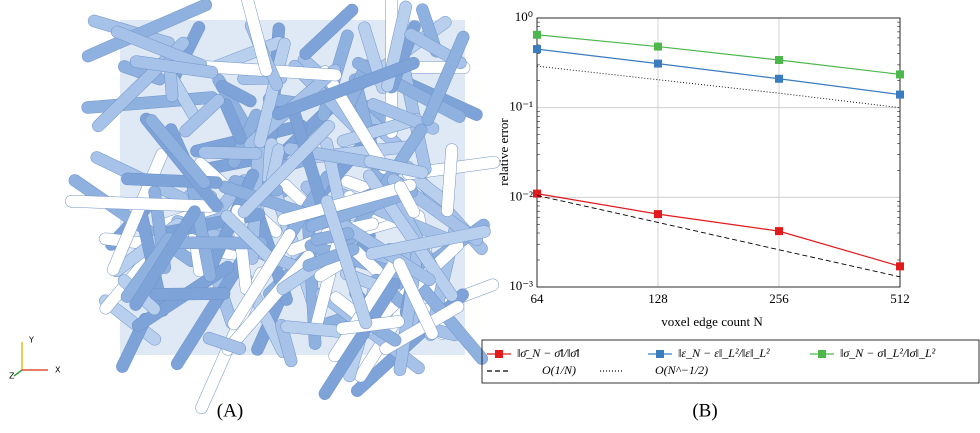 Image resolution: width=980 pixels, height=433 pixels. What do you see at coordinates (888, 353) in the screenshot?
I see `legend-label: ‖σ_N − σ‖_L²/‖σ‖_L²` at bounding box center [888, 353].